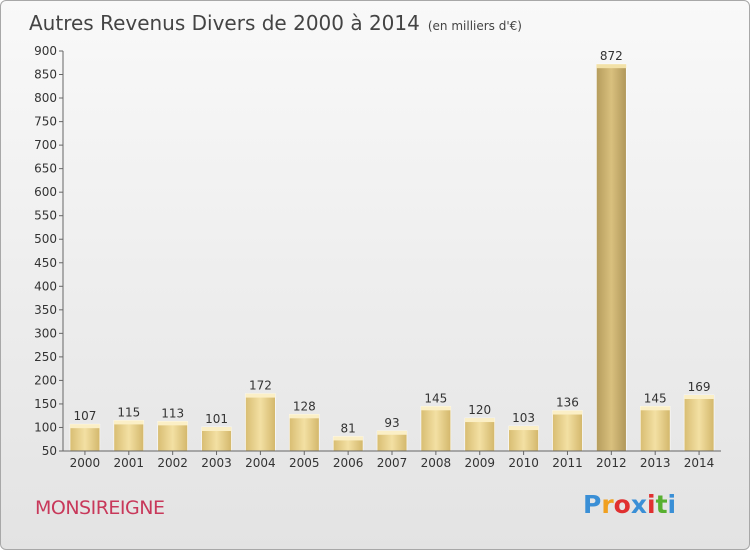  What do you see at coordinates (45, 357) in the screenshot?
I see `y-tick-label: 250` at bounding box center [45, 357].